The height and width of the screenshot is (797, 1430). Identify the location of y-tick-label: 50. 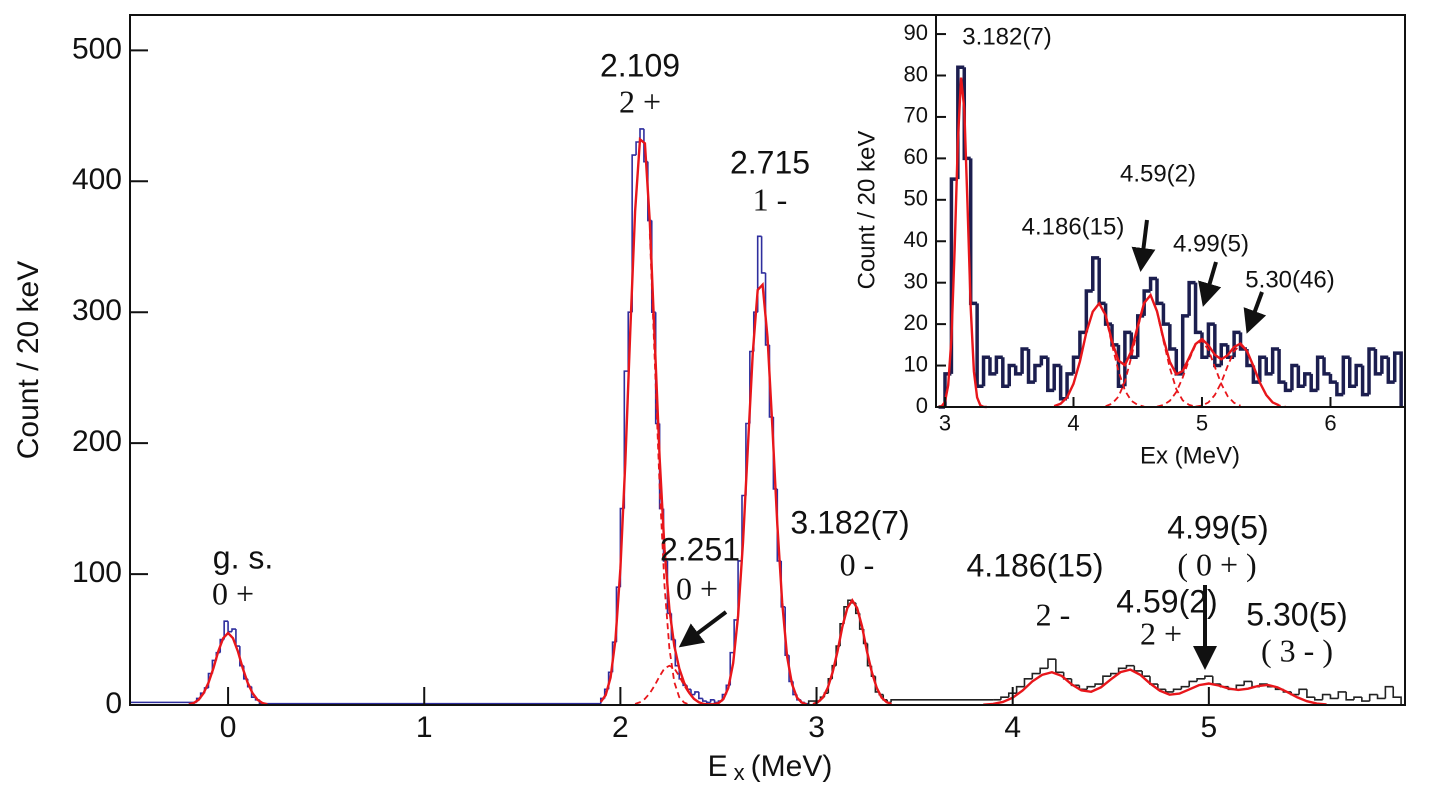
(916, 198).